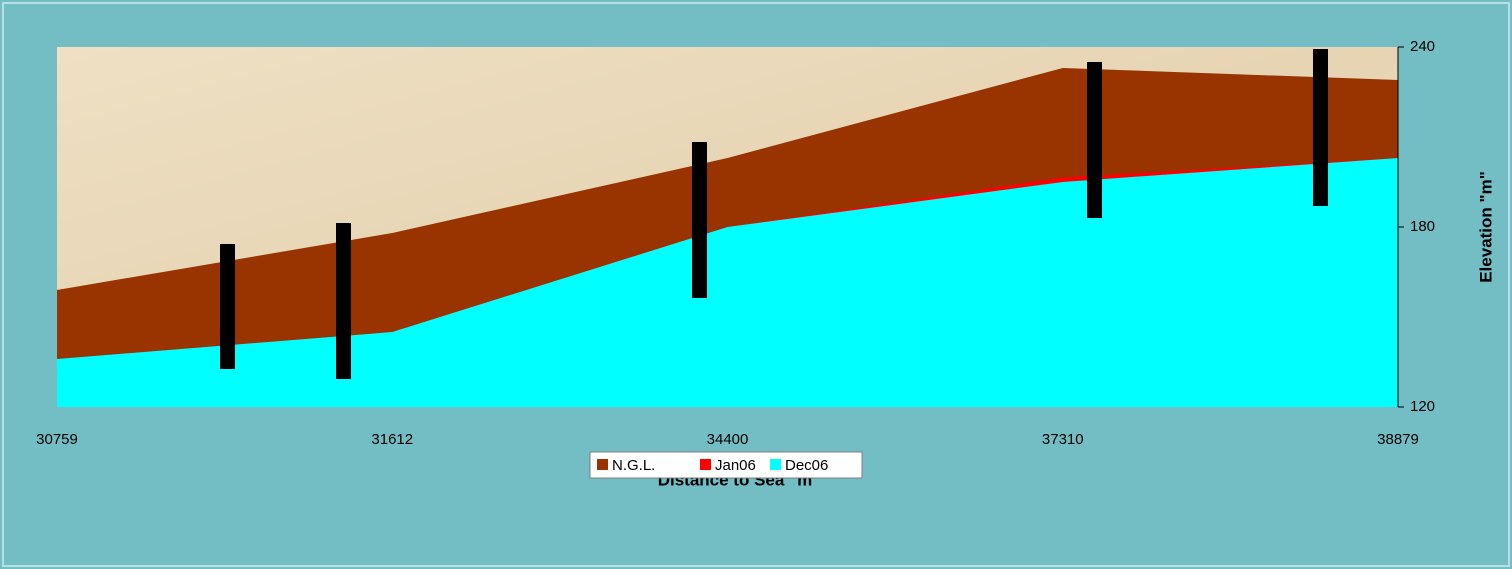  What do you see at coordinates (57, 439) in the screenshot?
I see `x-tick-label: 30759` at bounding box center [57, 439].